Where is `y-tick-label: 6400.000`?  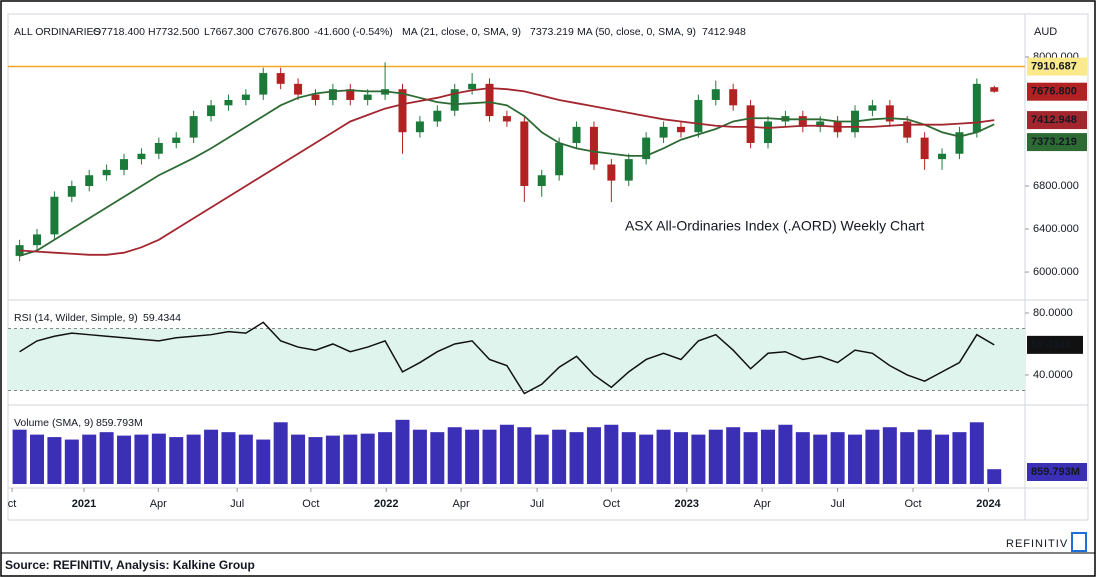 y-tick-label: 6400.000 is located at coordinates (1056, 229).